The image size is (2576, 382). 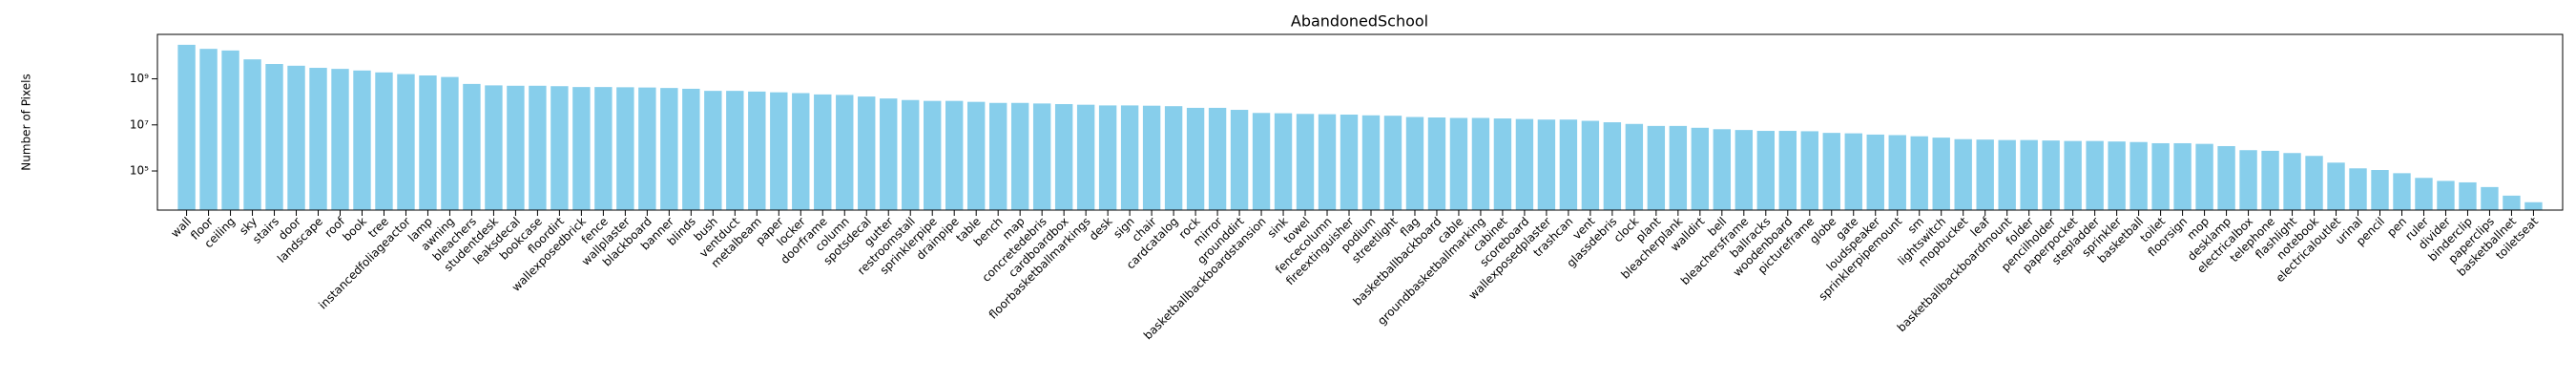 I want to click on x-tick-label: book, so click(x=355, y=229).